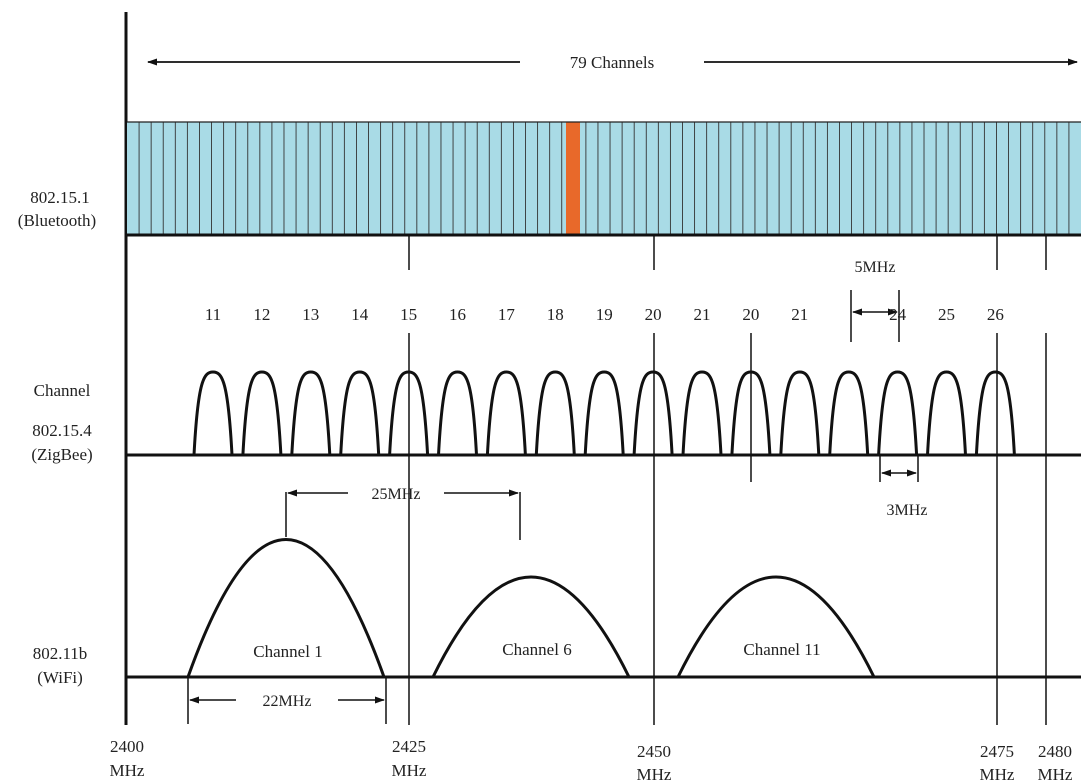 The width and height of the screenshot is (1081, 782). Describe the element at coordinates (781, 649) in the screenshot. I see `wifi-channel-11-label: Channel 11` at that location.